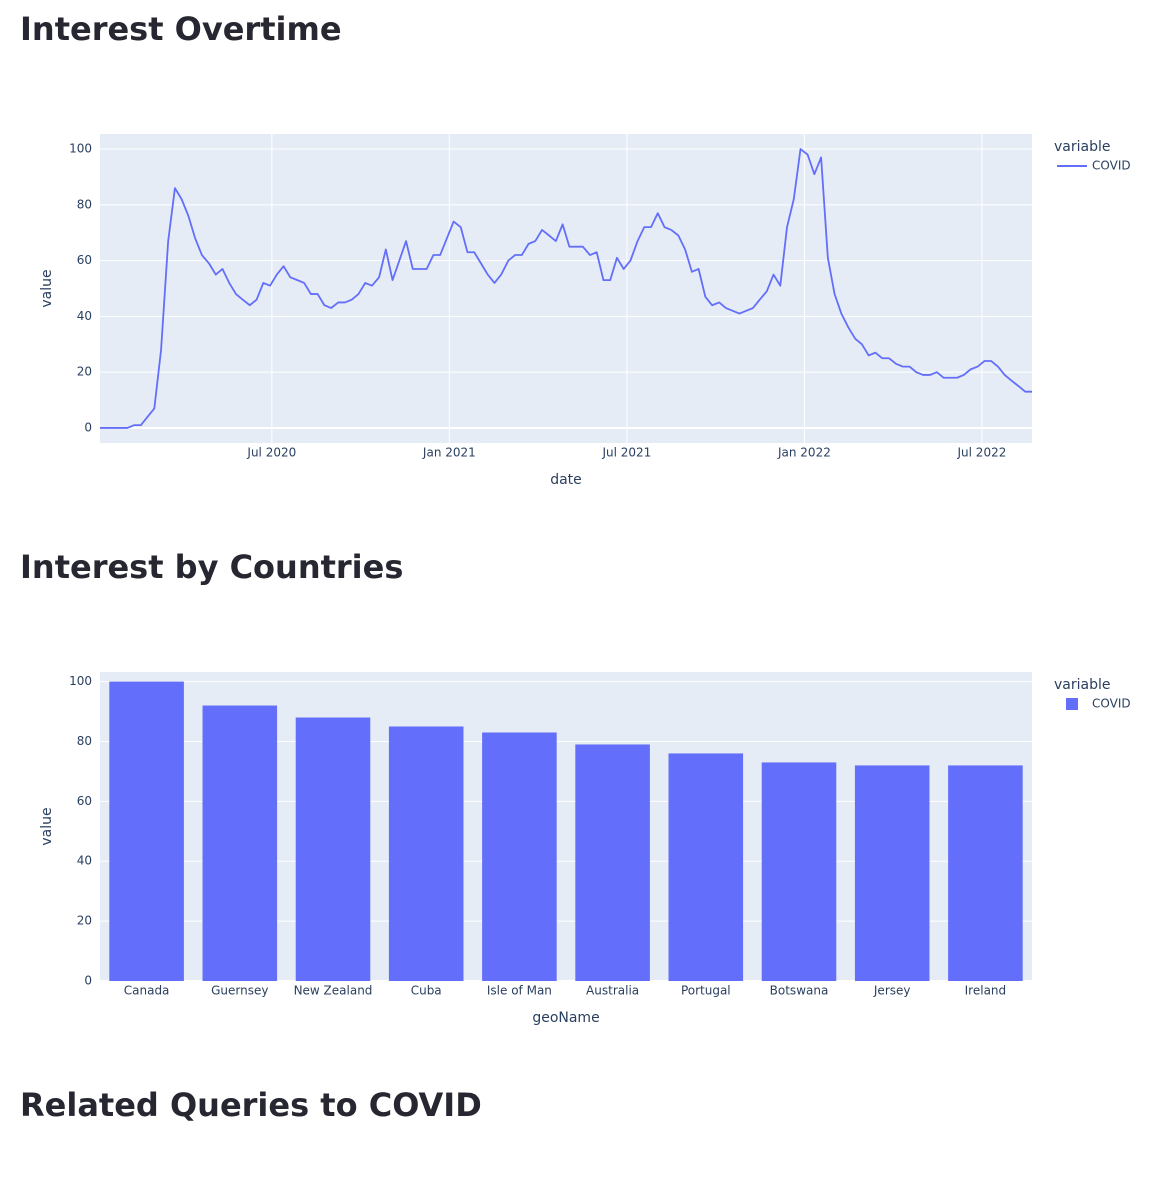 This screenshot has height=1180, width=1168. What do you see at coordinates (804, 453) in the screenshot?
I see `x-tick-label: Jan 2022` at bounding box center [804, 453].